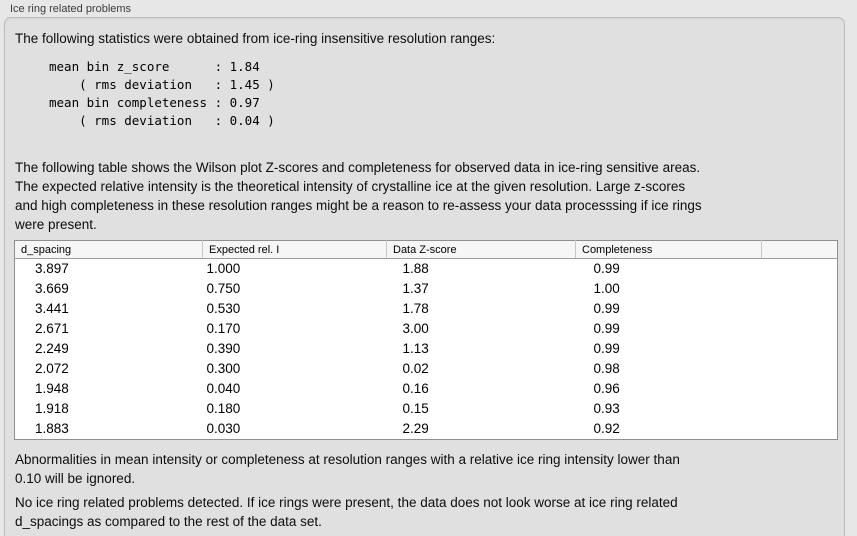 The image size is (857, 536). I want to click on cell-d-spacing: 3.669, so click(52, 288).